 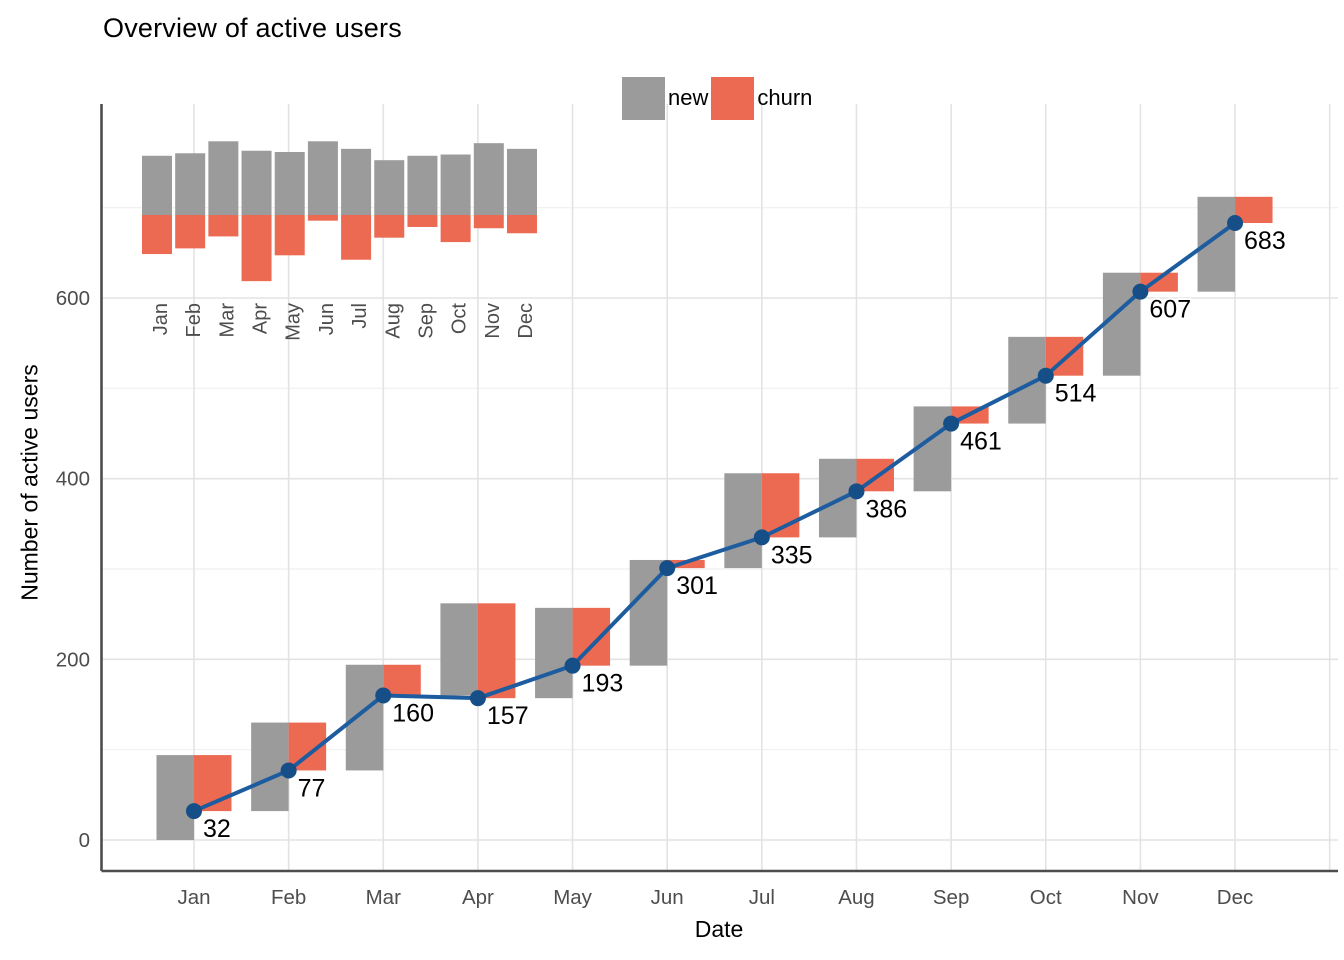 What do you see at coordinates (496, 651) in the screenshot?
I see `bar-churn-Apr` at bounding box center [496, 651].